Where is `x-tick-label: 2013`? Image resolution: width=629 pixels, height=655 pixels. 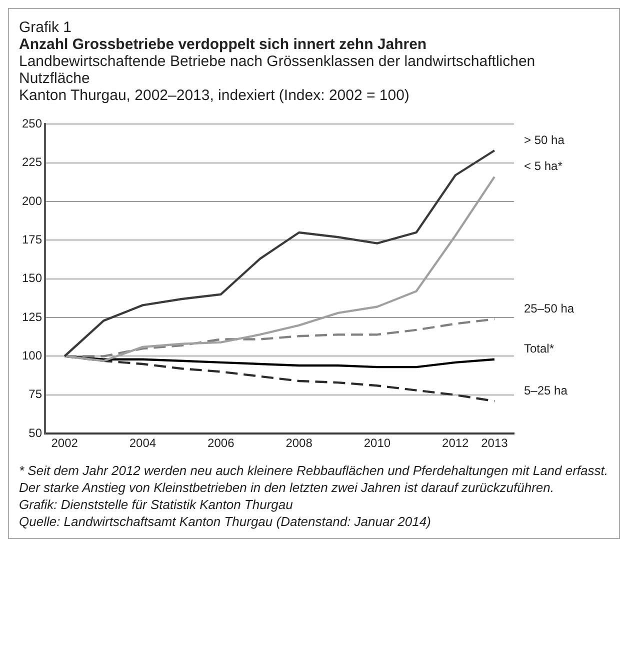
x-tick-label: 2013 is located at coordinates (494, 443).